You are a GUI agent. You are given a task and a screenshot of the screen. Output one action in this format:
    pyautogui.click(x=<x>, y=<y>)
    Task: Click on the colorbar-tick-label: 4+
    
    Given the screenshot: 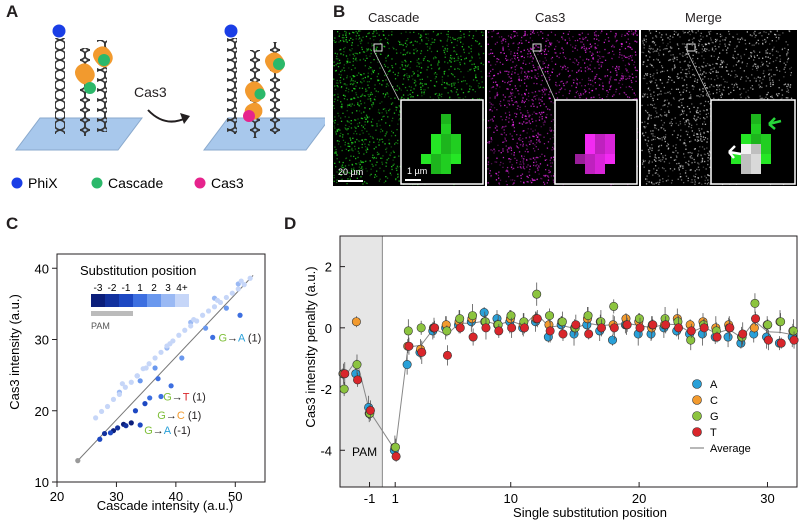 What is the action you would take?
    pyautogui.click(x=182, y=288)
    